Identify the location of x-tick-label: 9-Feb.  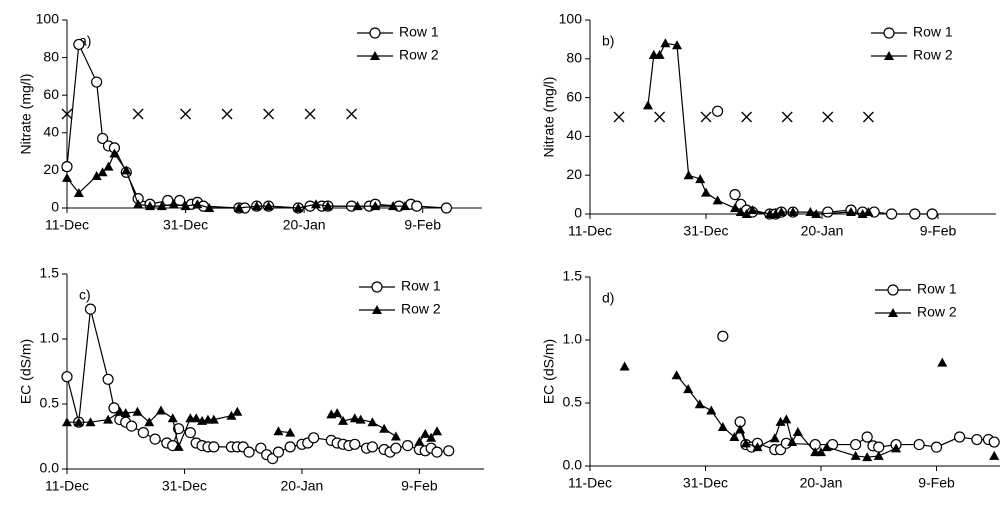
(936, 483).